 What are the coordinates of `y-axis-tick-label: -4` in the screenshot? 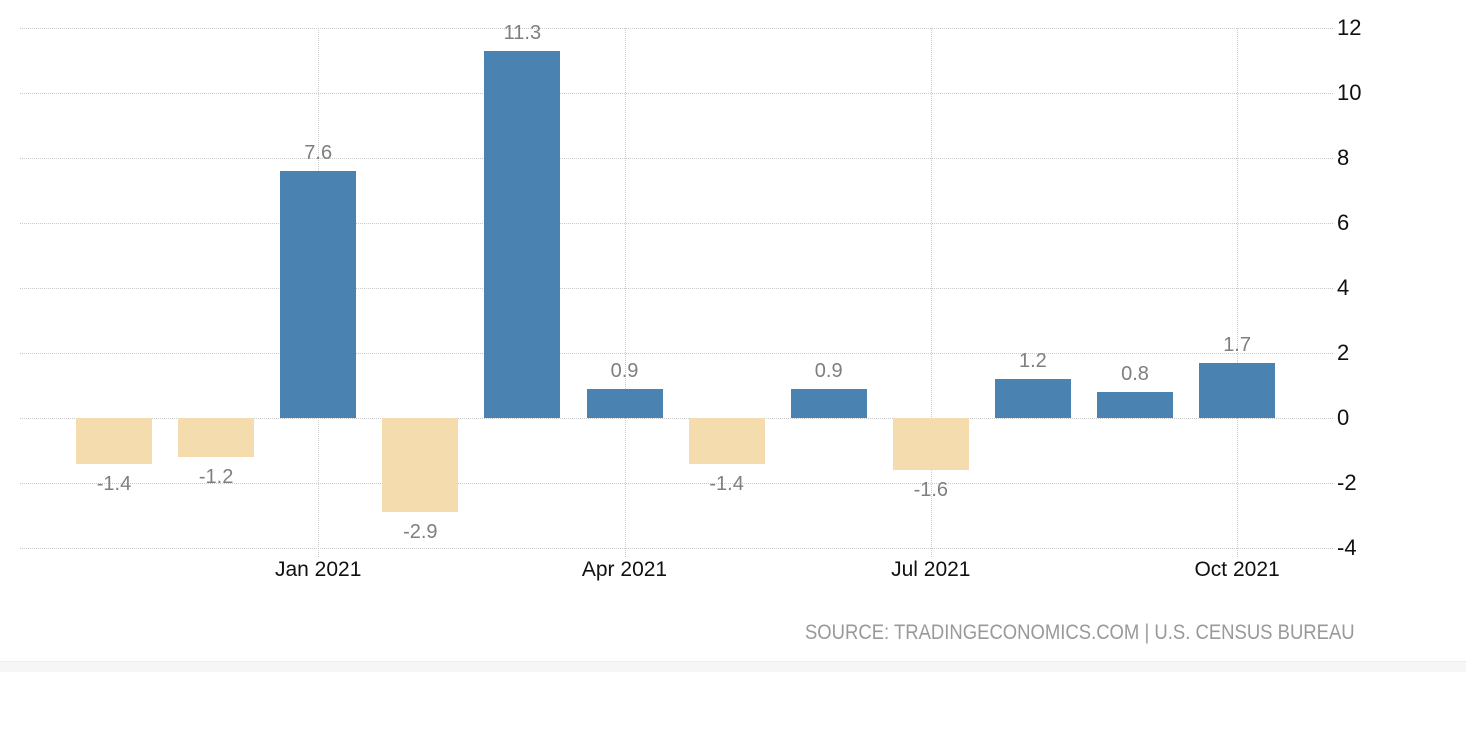 It's located at (1347, 547).